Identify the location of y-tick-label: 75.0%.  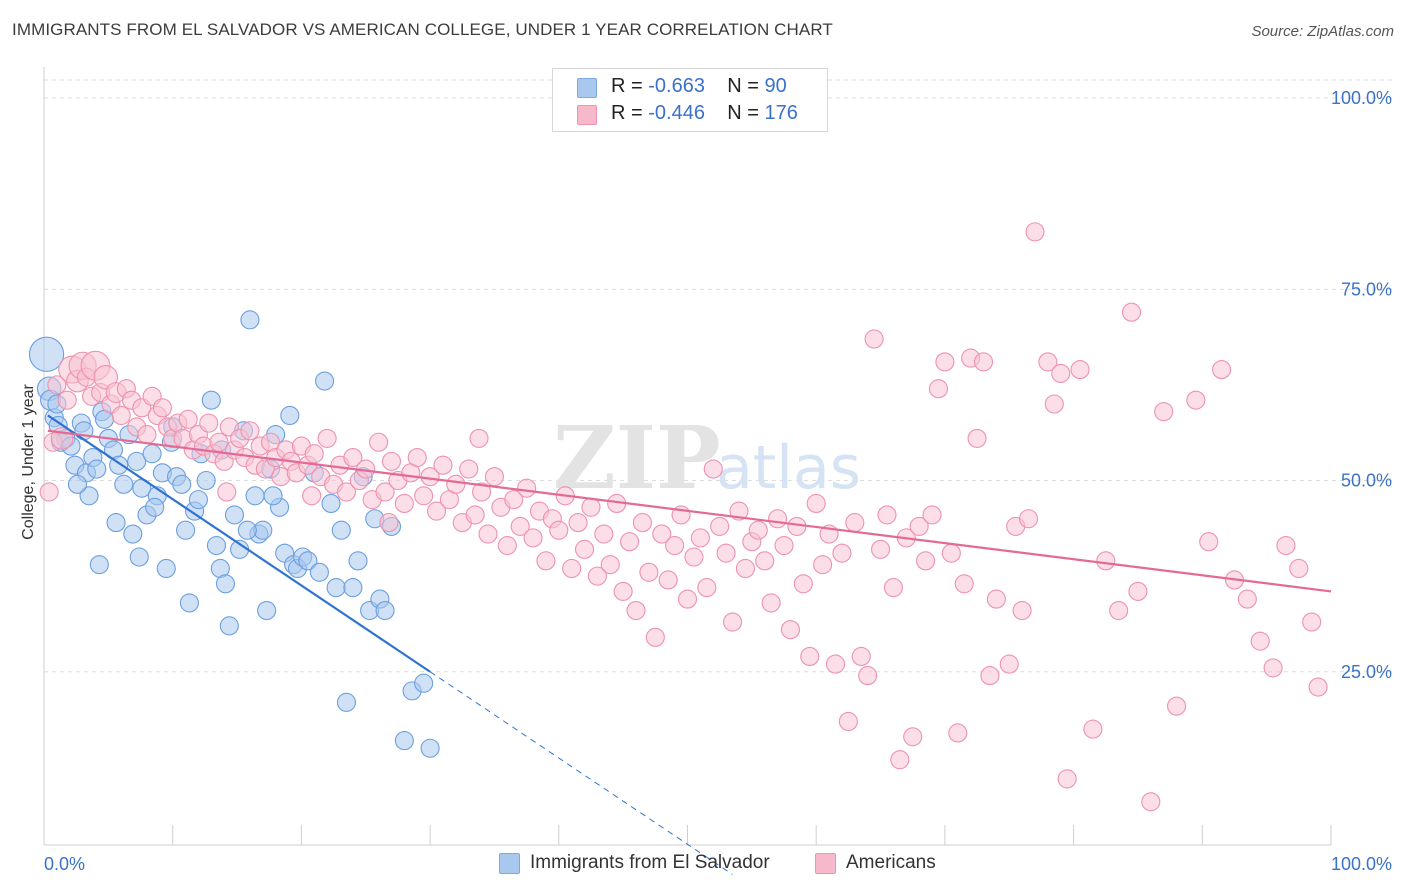
(1366, 289).